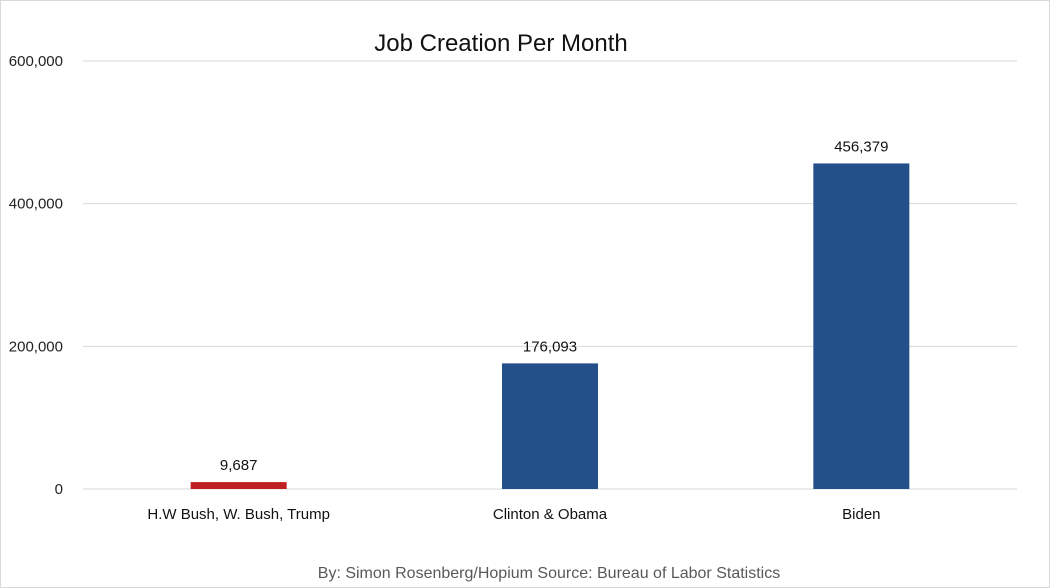 Image resolution: width=1050 pixels, height=588 pixels. What do you see at coordinates (36, 275) in the screenshot?
I see `y-axis-ticks: 0 200,000 400,000 600,000` at bounding box center [36, 275].